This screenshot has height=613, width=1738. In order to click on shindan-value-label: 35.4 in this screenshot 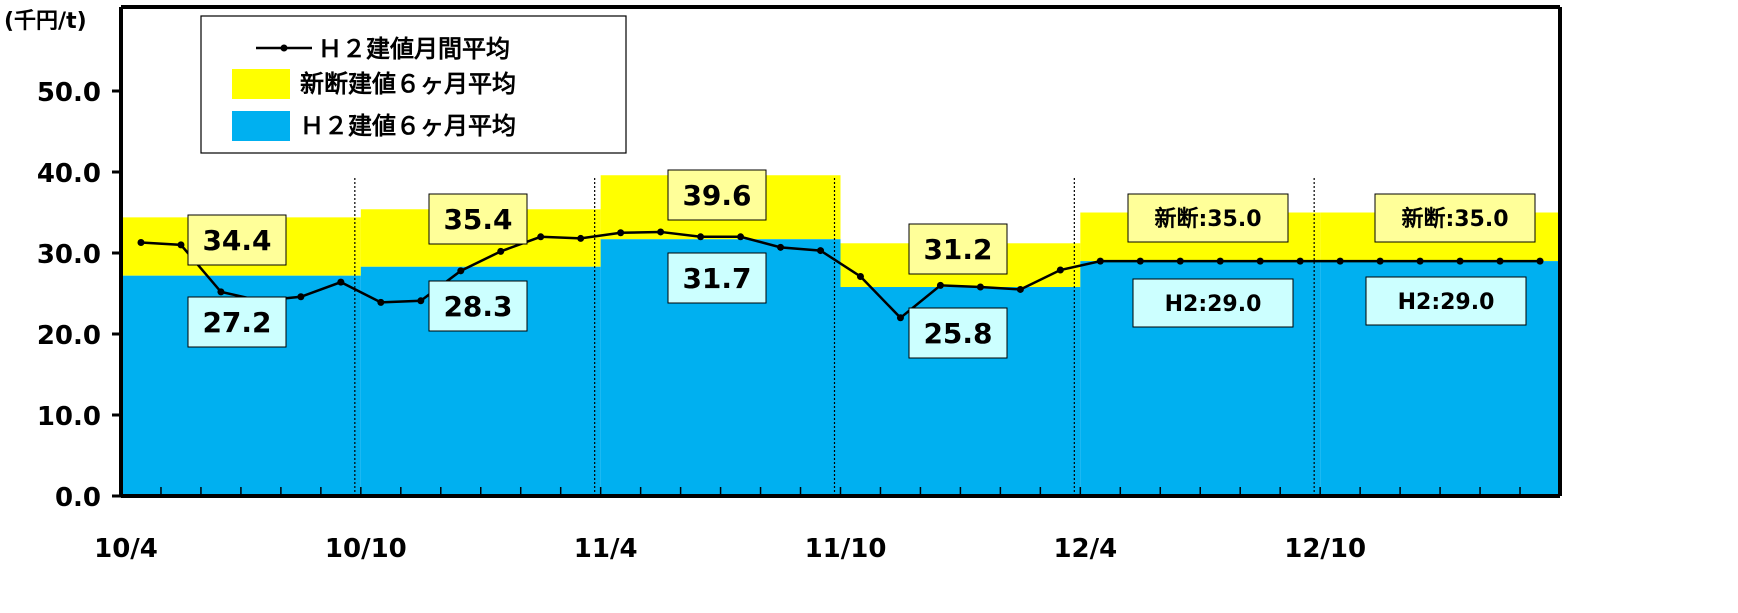, I will do `click(477, 219)`.